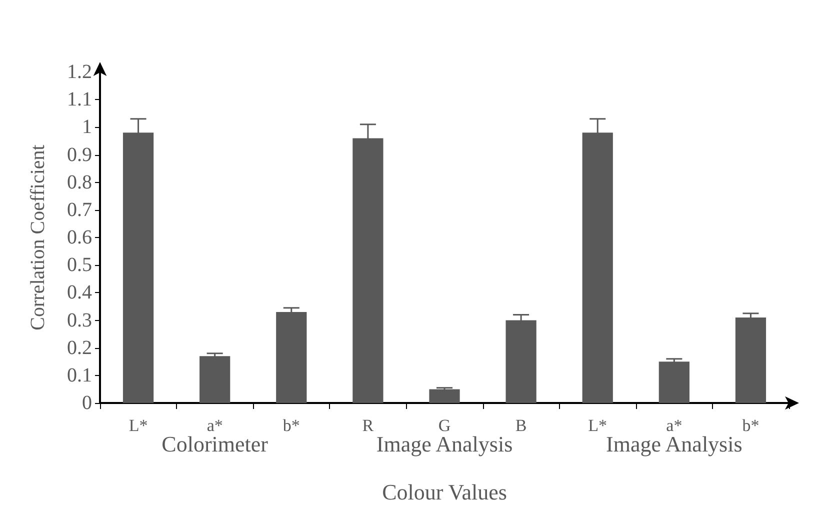 The width and height of the screenshot is (817, 511). I want to click on y-tick-label: 0, so click(87, 403).